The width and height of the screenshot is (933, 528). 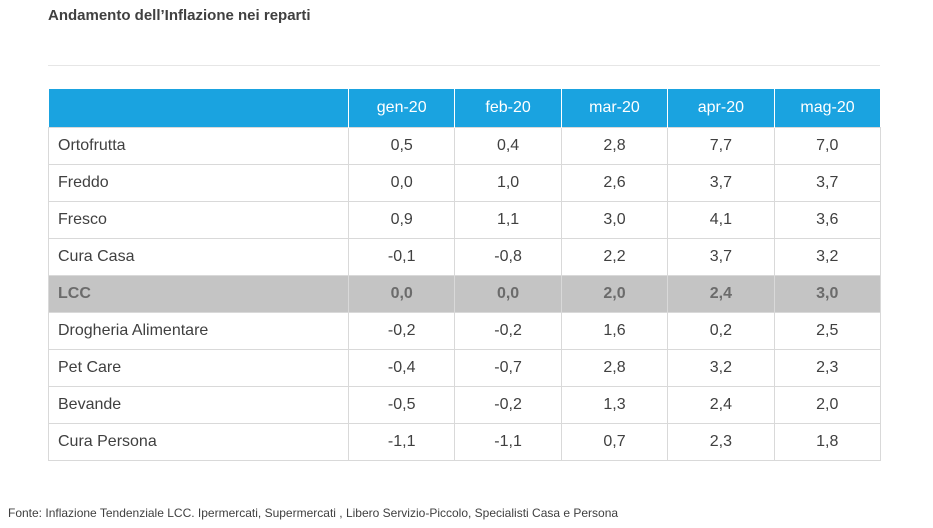 What do you see at coordinates (721, 331) in the screenshot?
I see `value-cell: 0,2` at bounding box center [721, 331].